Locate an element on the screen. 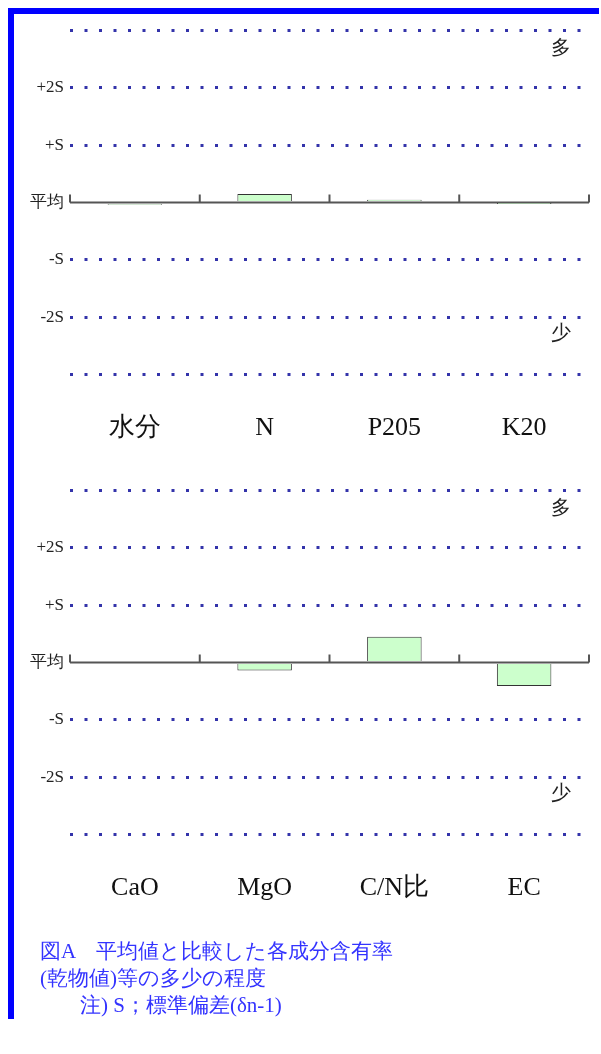  x-tick-label: EC is located at coordinates (524, 887).